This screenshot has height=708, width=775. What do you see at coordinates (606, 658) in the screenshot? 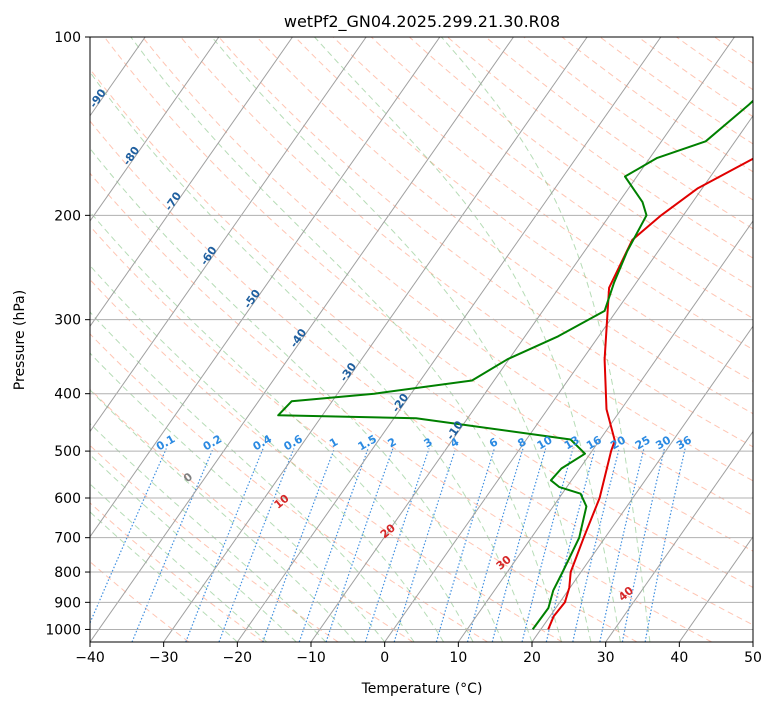
I see `x-tick-label: 30` at bounding box center [606, 658].